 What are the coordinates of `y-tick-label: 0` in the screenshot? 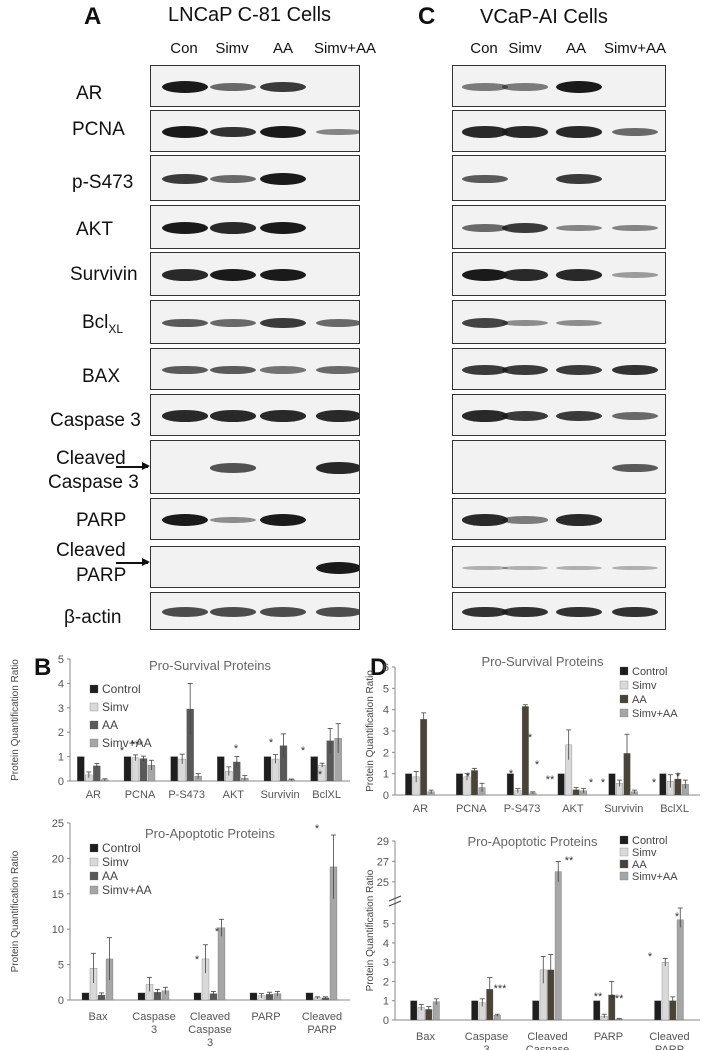 It's located at (61, 782).